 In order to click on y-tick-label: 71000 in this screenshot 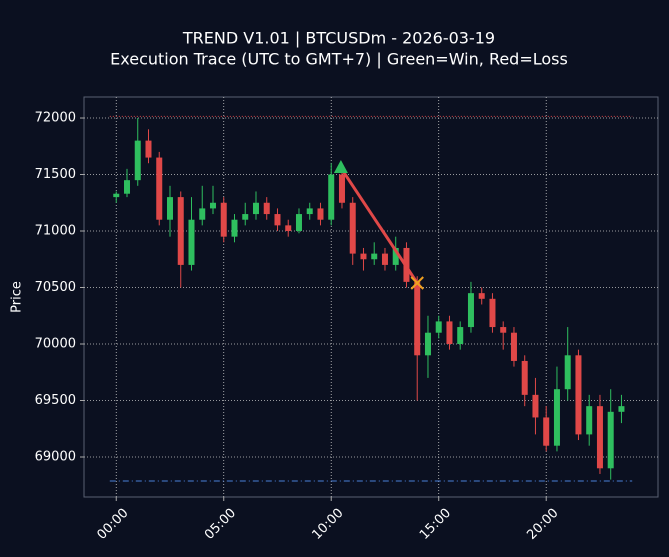, I will do `click(55, 231)`.